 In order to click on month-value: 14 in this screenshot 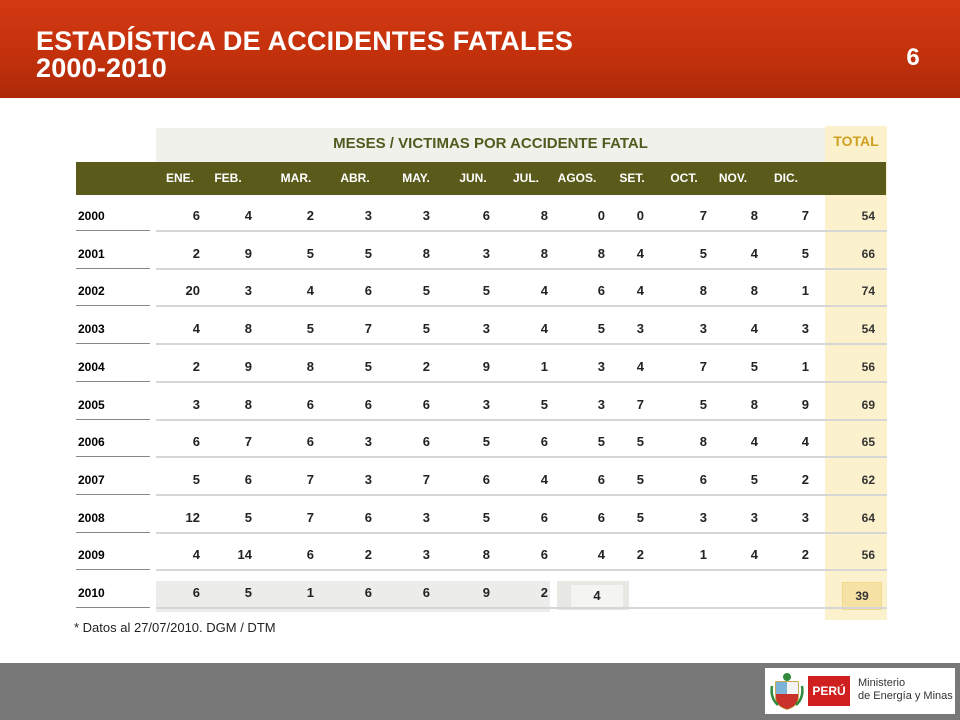, I will do `click(244, 555)`.